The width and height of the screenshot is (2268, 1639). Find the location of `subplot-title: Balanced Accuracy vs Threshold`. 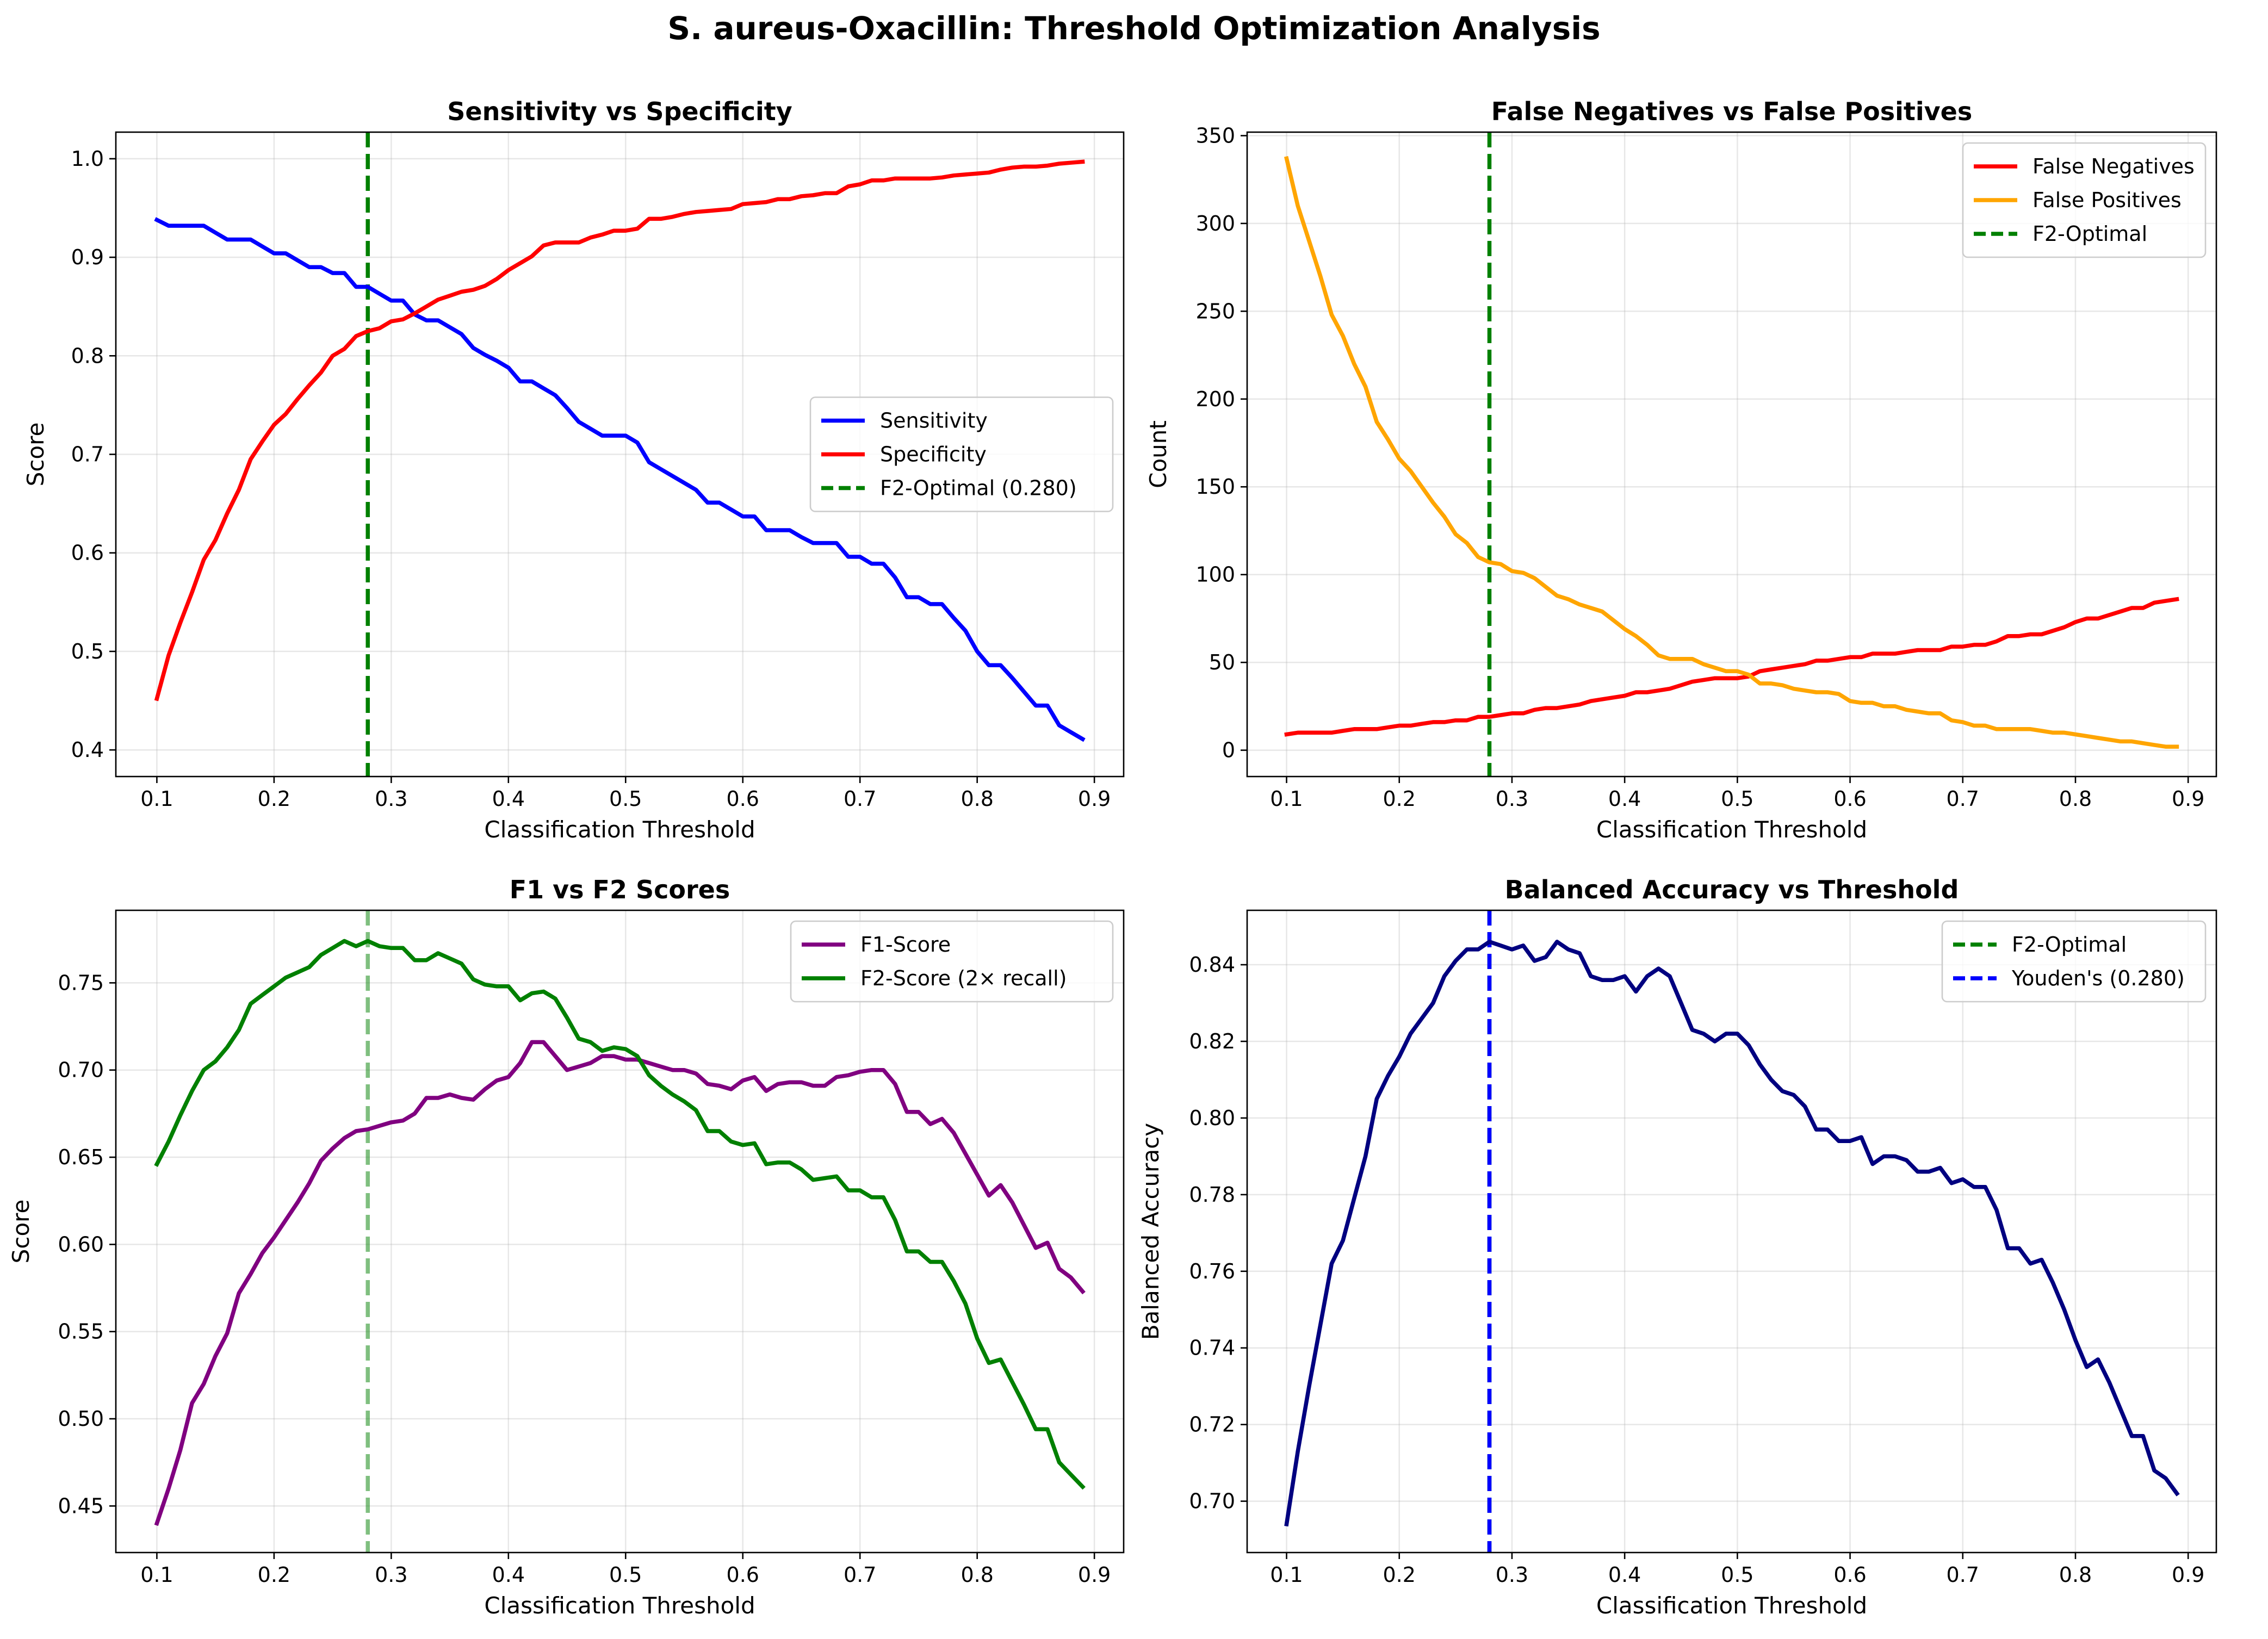

subplot-title: Balanced Accuracy vs Threshold is located at coordinates (1732, 889).